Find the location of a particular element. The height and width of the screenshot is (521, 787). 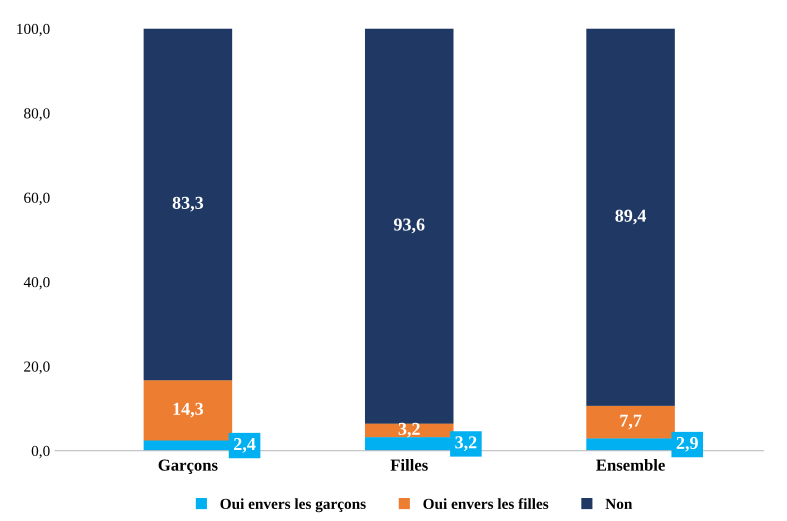

data-label: 7,7 is located at coordinates (631, 422).